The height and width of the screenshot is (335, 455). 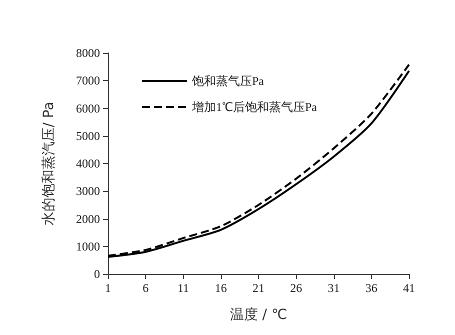 I want to click on x-tick-label: 36, so click(x=371, y=288).